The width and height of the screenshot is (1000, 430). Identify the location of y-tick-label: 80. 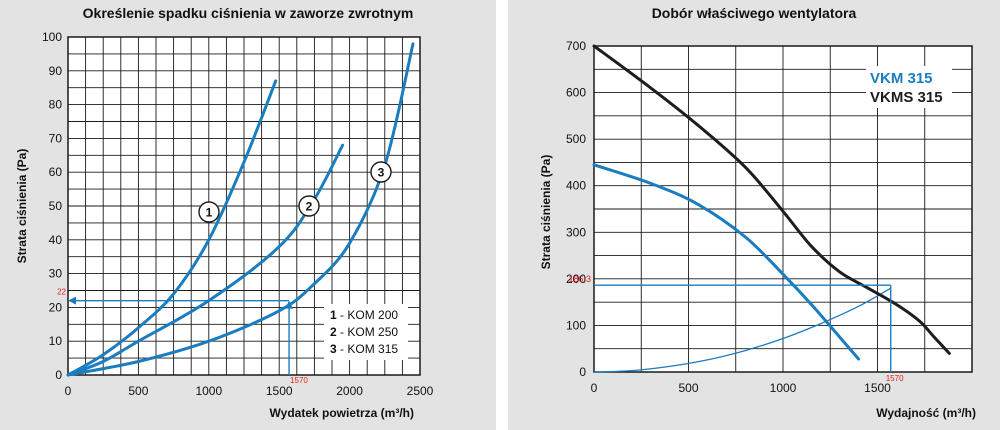
(56, 105).